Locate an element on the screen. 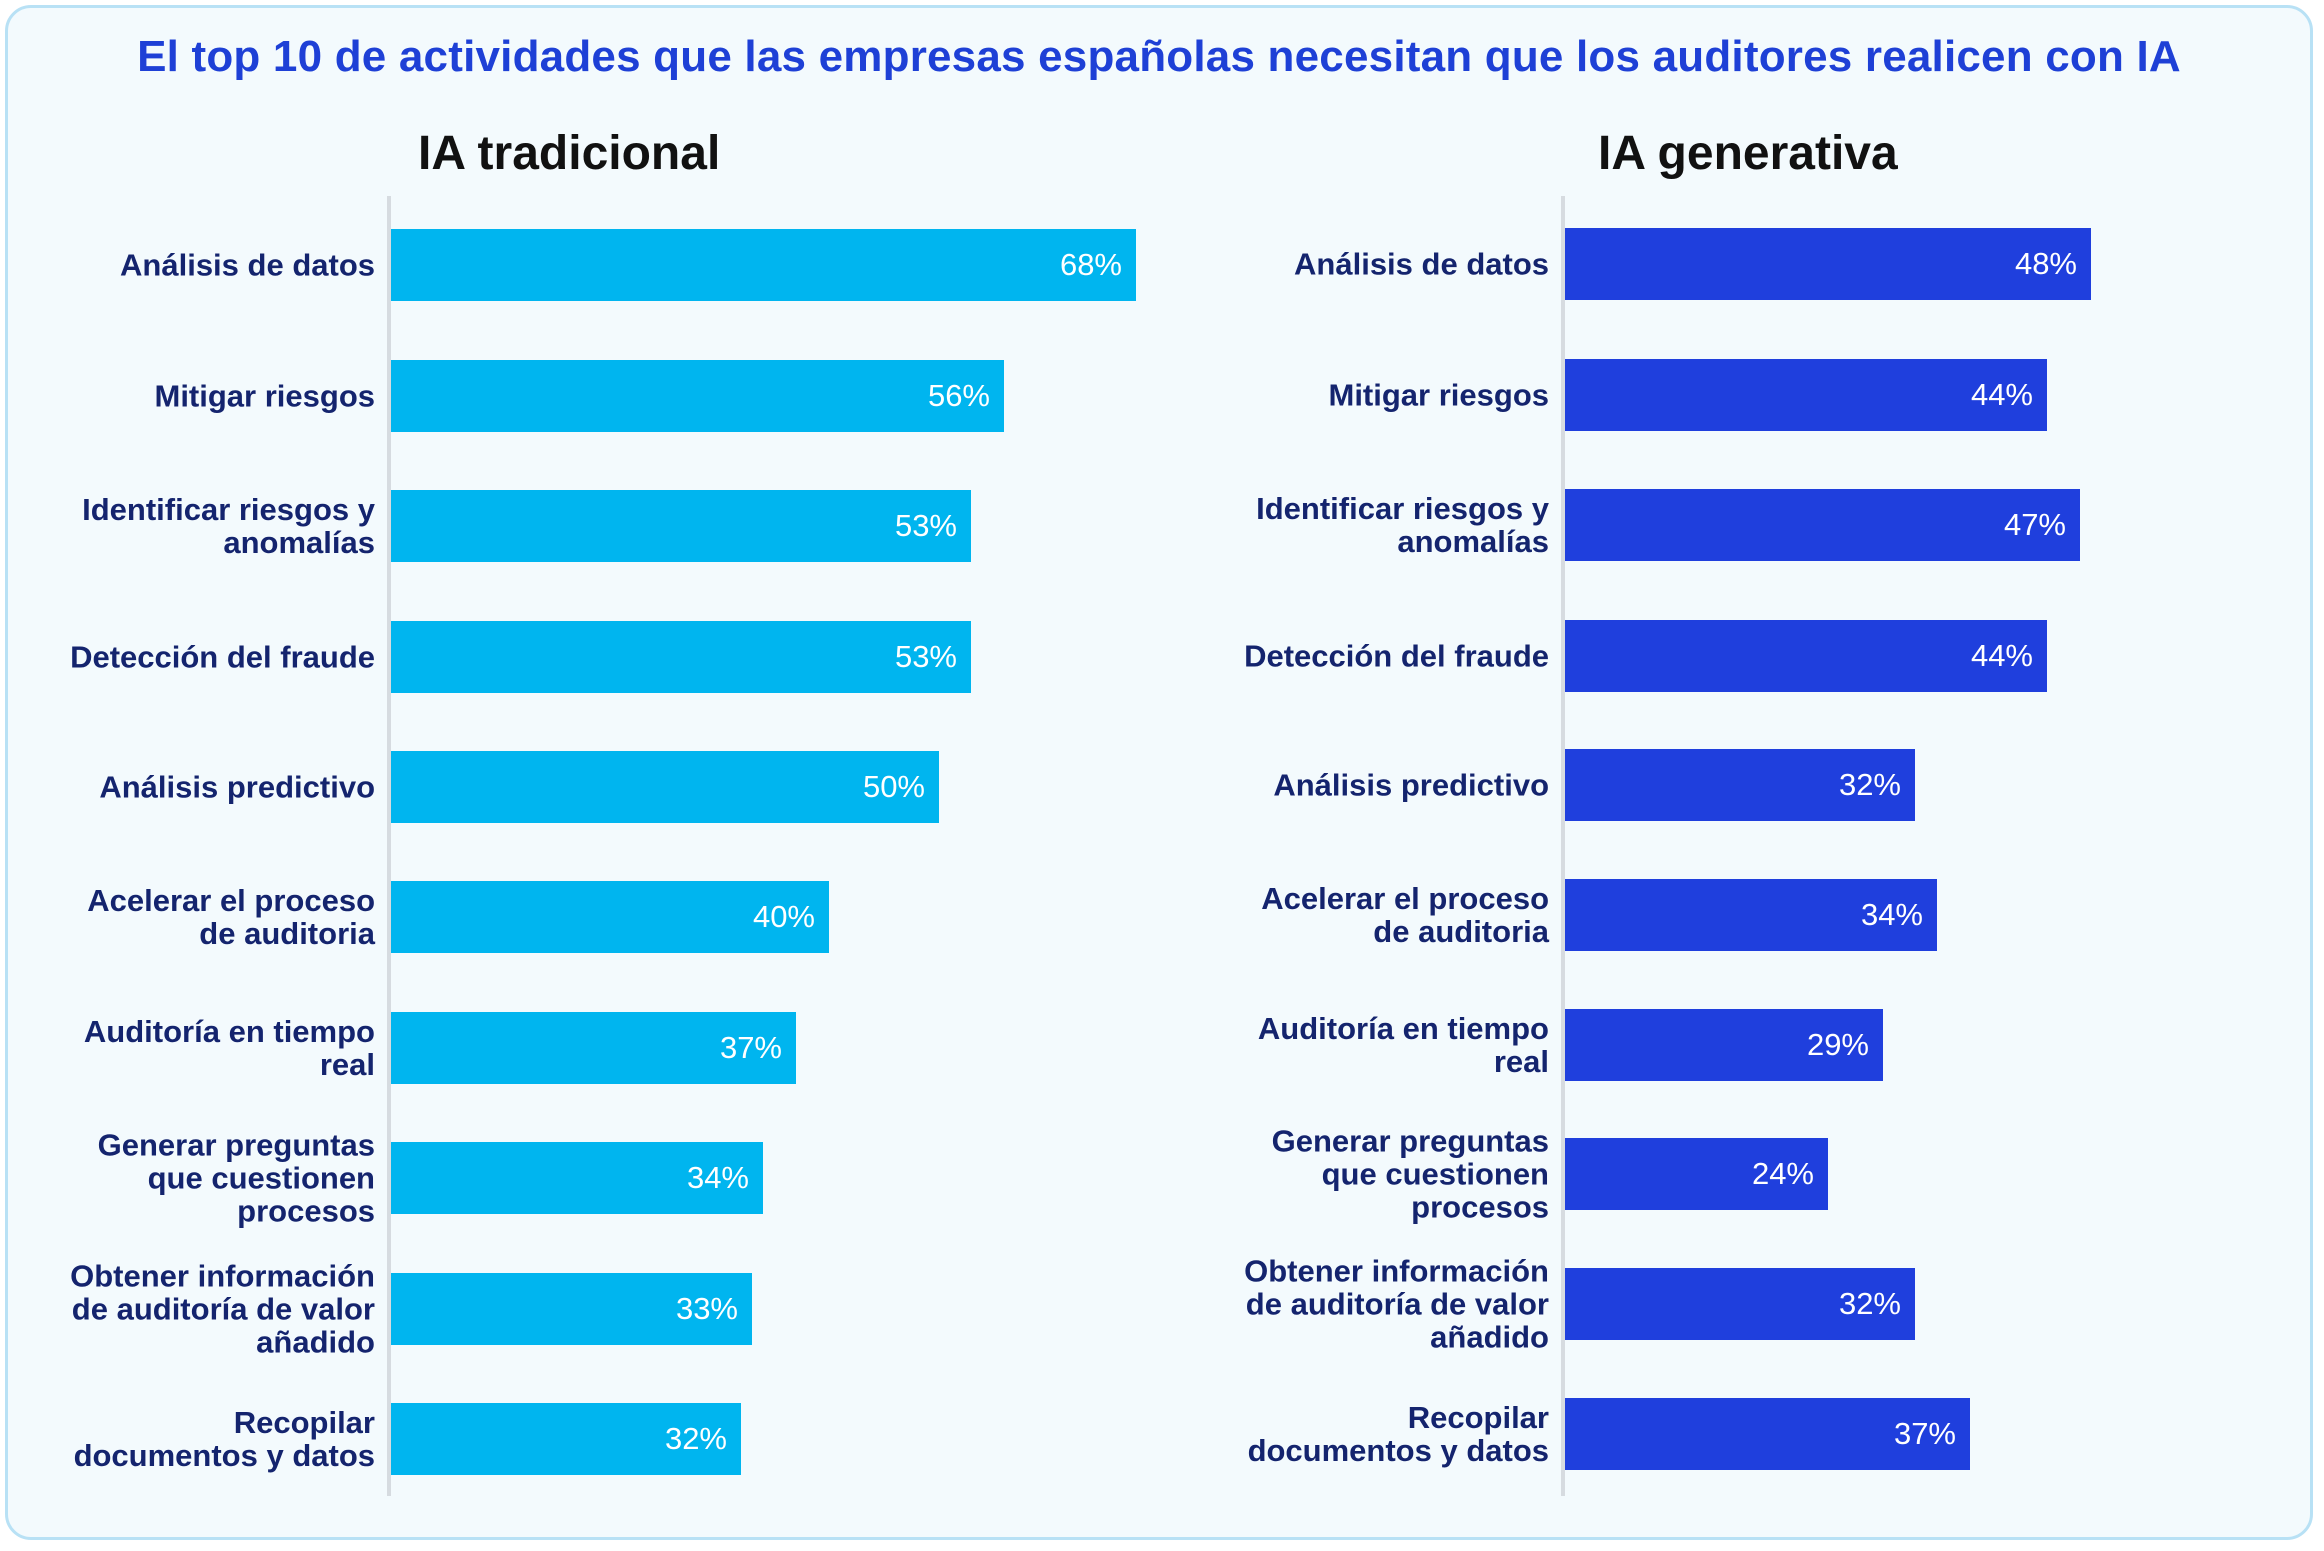 This screenshot has height=1551, width=2324. bar-analisis-de-datos: 68% is located at coordinates (763, 265).